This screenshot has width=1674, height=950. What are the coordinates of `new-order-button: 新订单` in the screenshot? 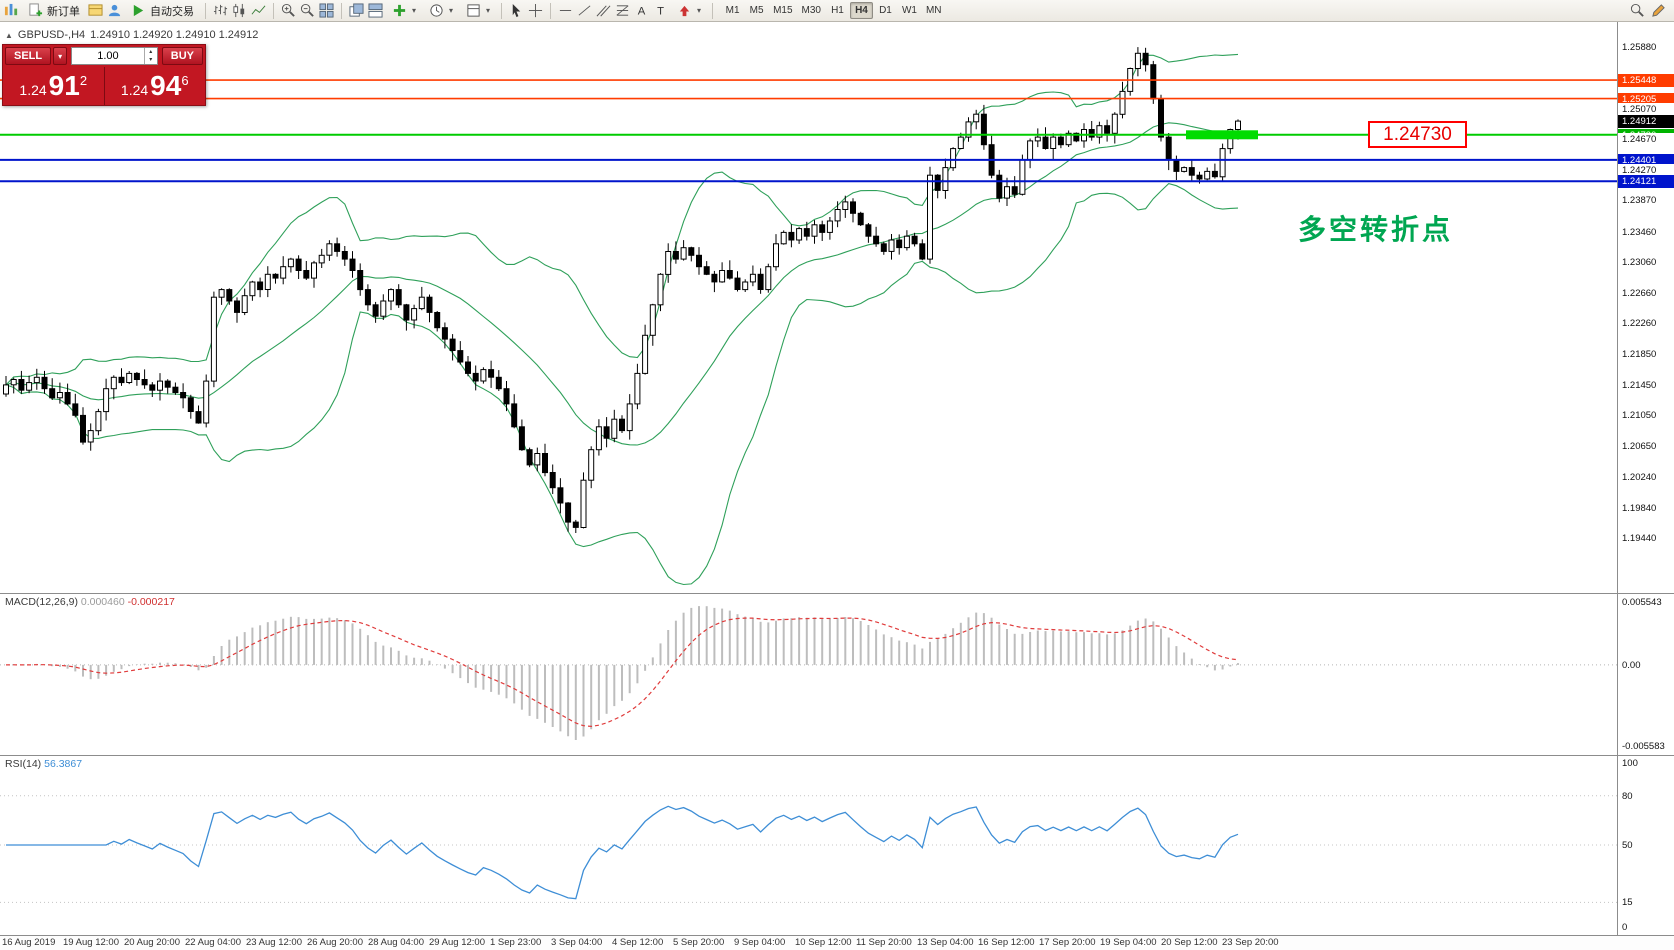 It's located at (53, 10).